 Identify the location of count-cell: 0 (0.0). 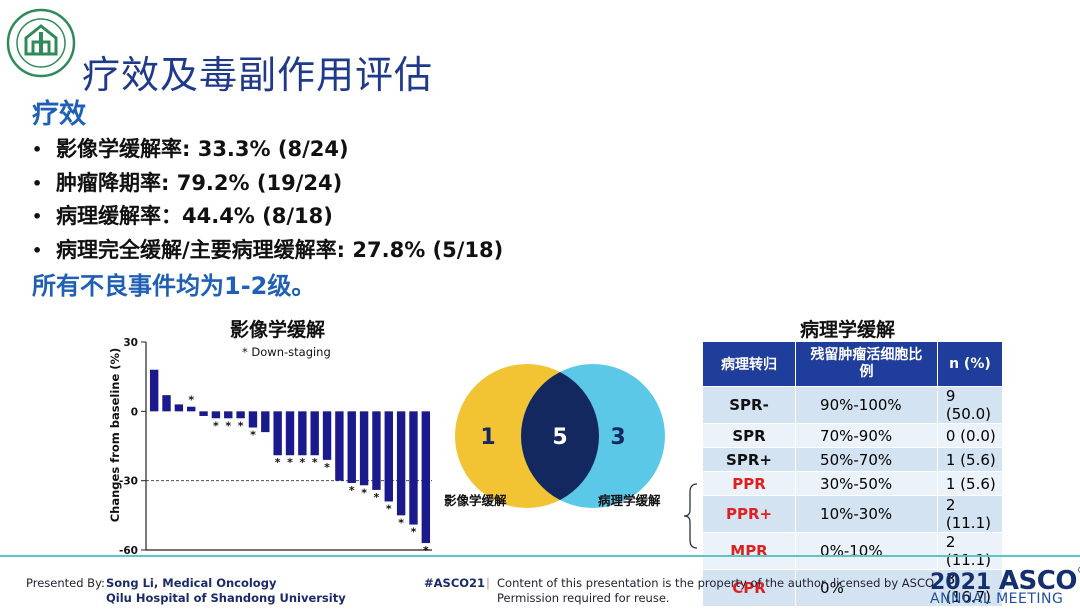
(970, 435).